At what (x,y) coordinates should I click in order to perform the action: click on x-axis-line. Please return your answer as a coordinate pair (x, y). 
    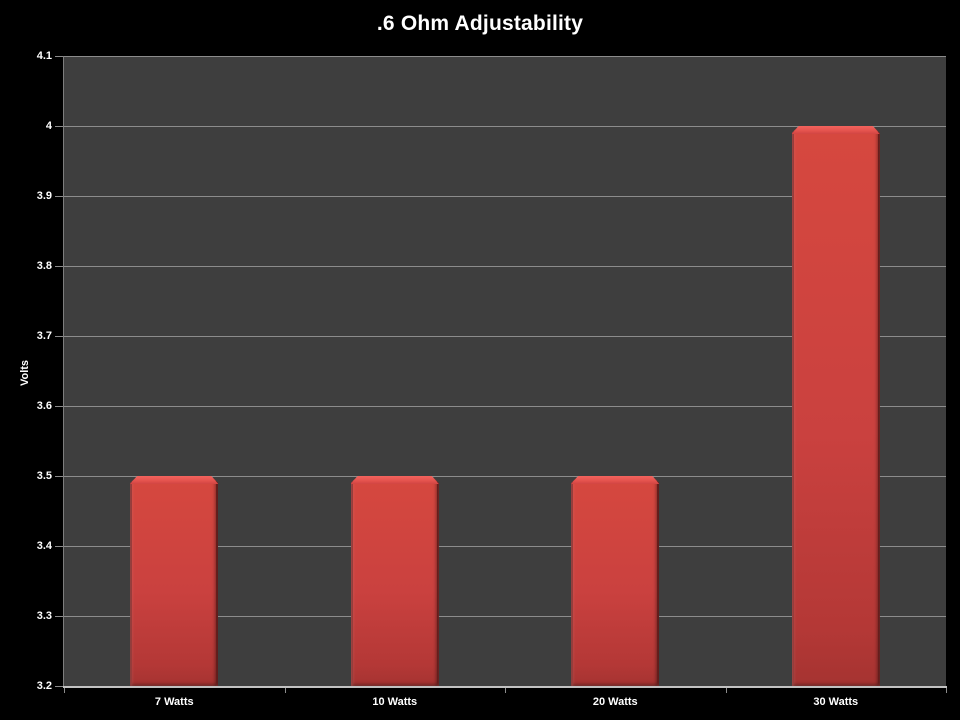
    Looking at the image, I should click on (505, 687).